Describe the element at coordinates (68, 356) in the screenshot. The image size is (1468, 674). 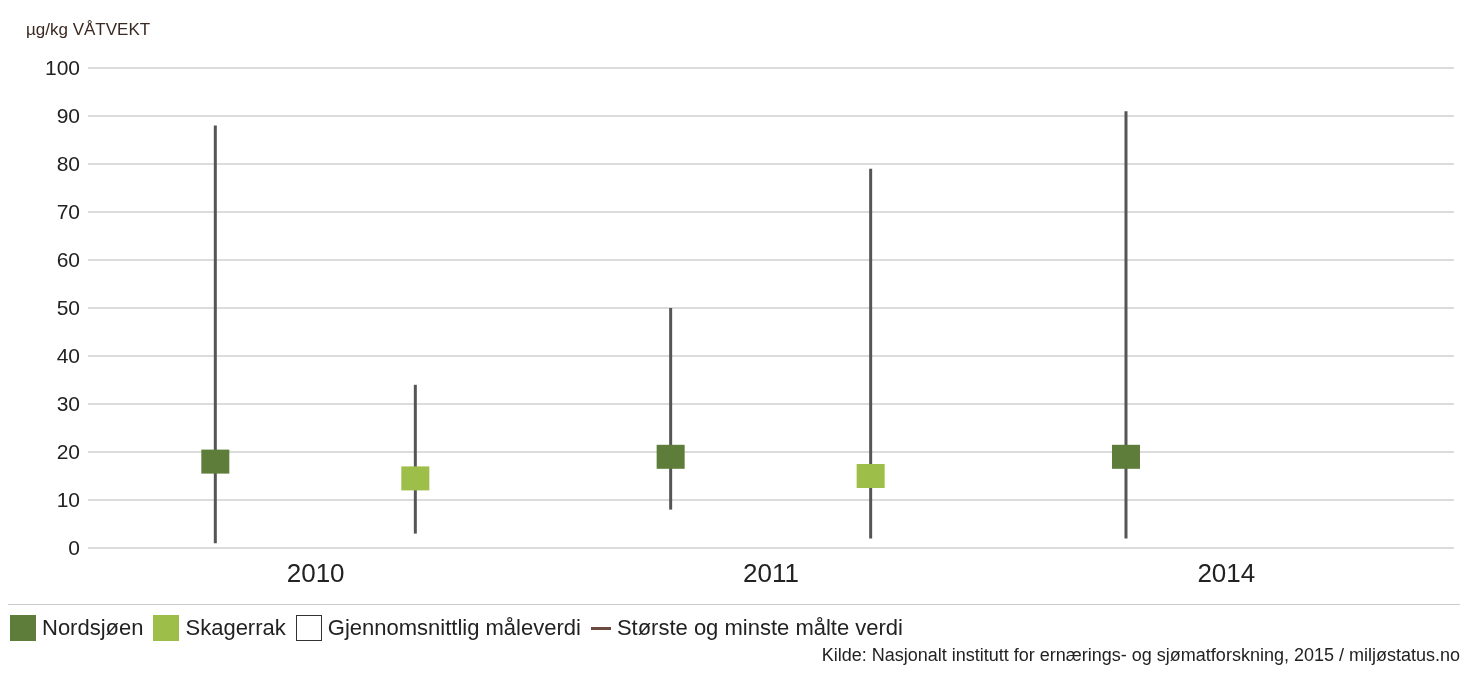
I see `y-tick-label: 40` at that location.